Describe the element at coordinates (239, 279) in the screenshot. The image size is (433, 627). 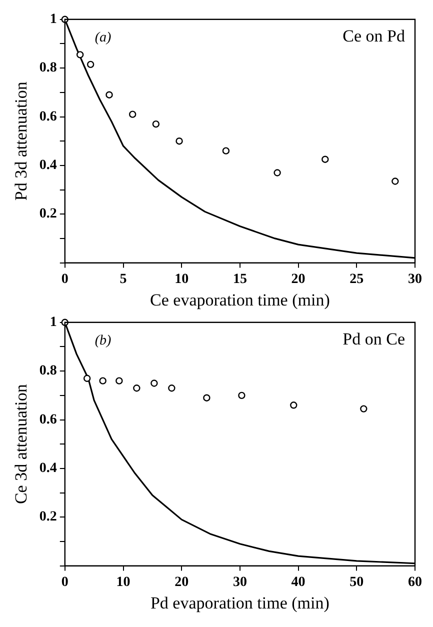
I see `x-tick-label: 15` at that location.